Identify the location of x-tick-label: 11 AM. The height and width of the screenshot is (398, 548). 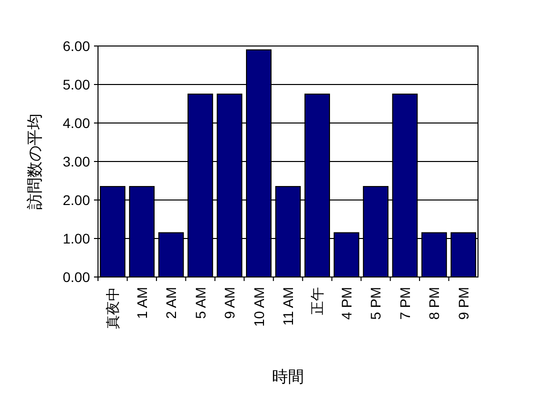
(288, 306).